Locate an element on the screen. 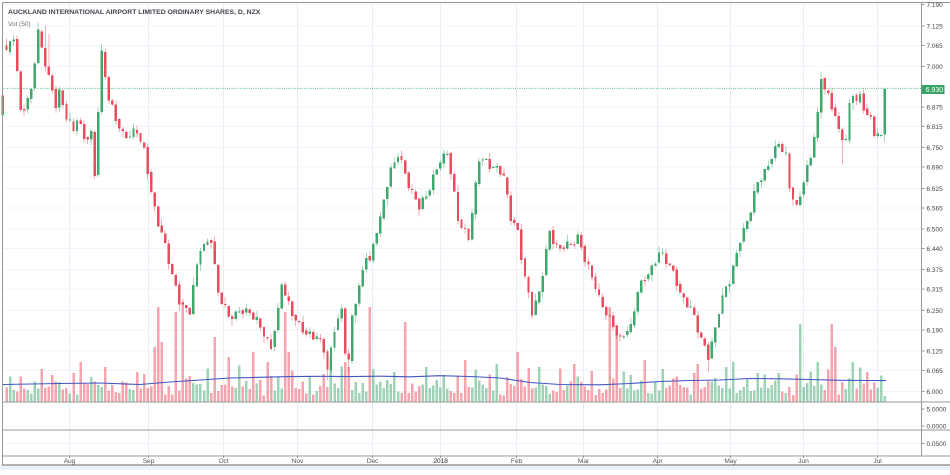 This screenshot has height=475, width=950. svg-text: Oct is located at coordinates (223, 461).